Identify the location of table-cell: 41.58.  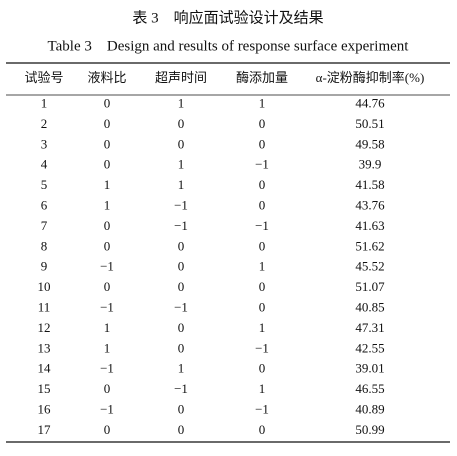
(369, 184).